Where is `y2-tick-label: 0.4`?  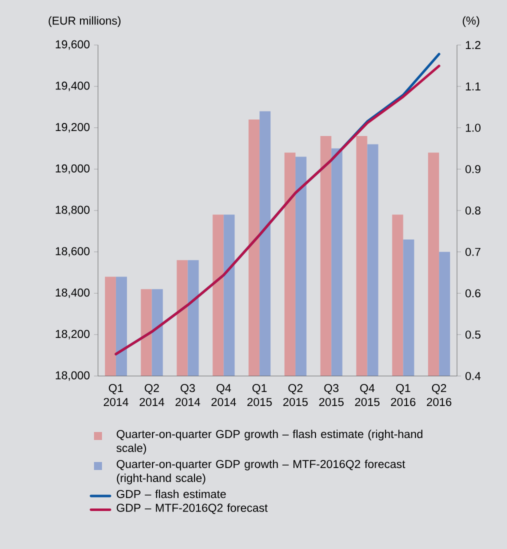 y2-tick-label: 0.4 is located at coordinates (473, 376).